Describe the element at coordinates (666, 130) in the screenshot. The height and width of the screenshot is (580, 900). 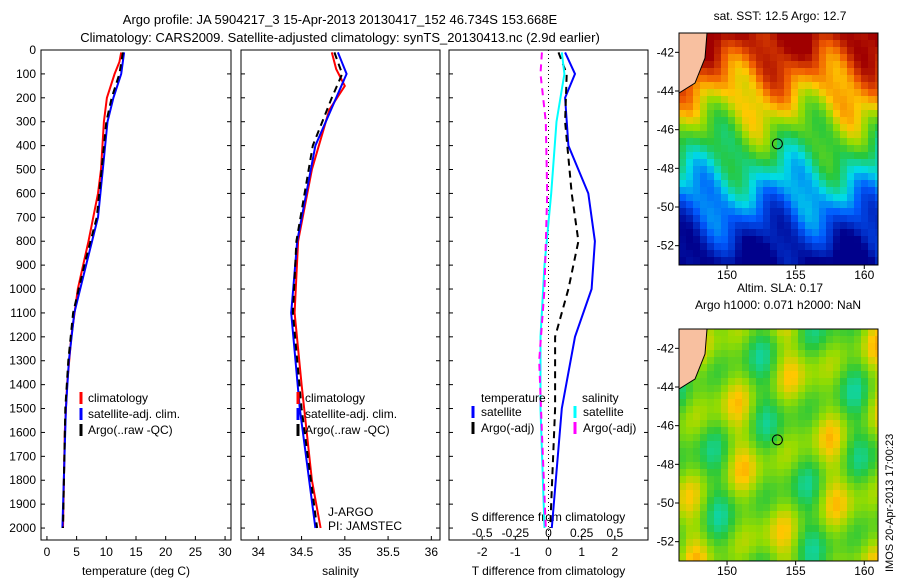
I see `lat-tick-label: -46` at that location.